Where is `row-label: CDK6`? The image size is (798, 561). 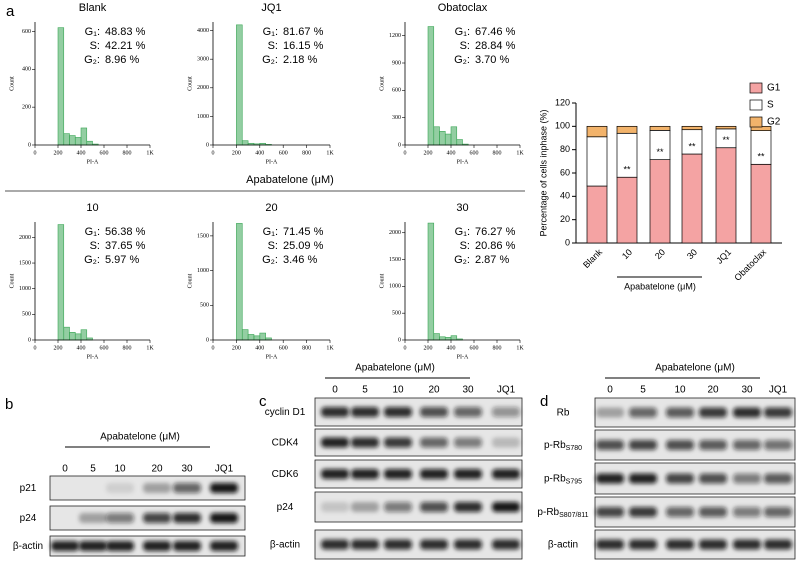
row-label: CDK6 is located at coordinates (285, 474).